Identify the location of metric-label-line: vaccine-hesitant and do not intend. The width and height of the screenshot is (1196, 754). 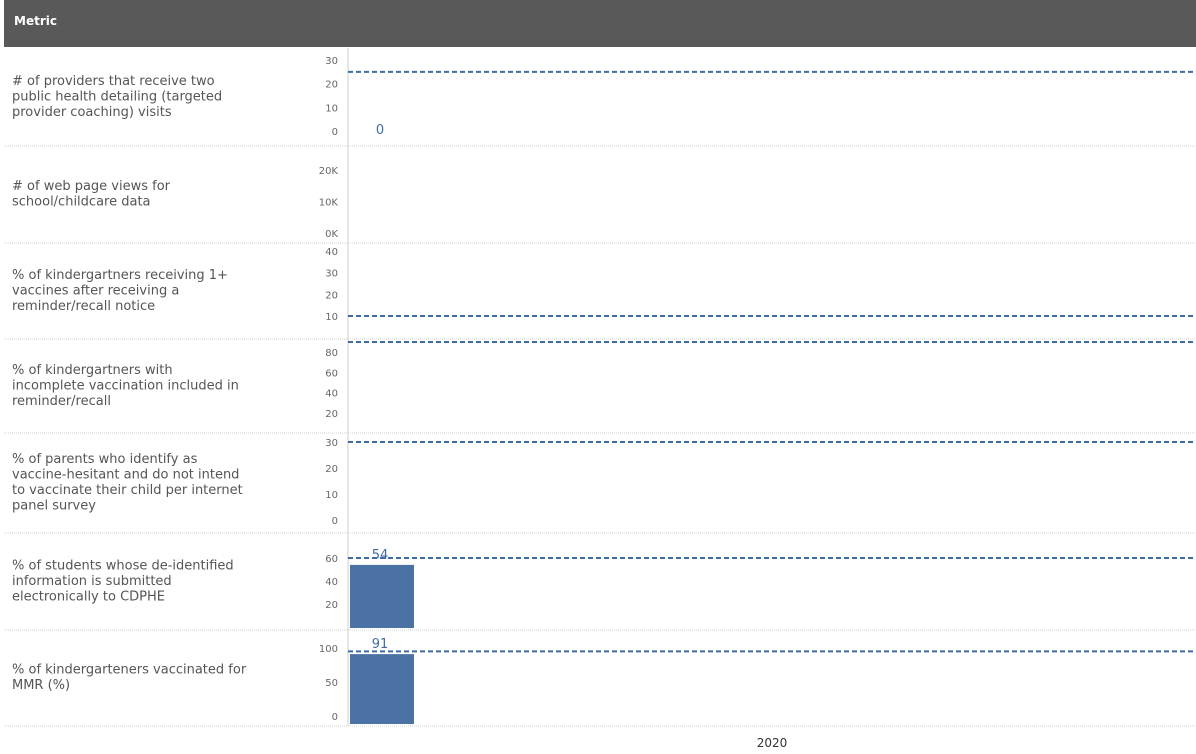
(125, 475).